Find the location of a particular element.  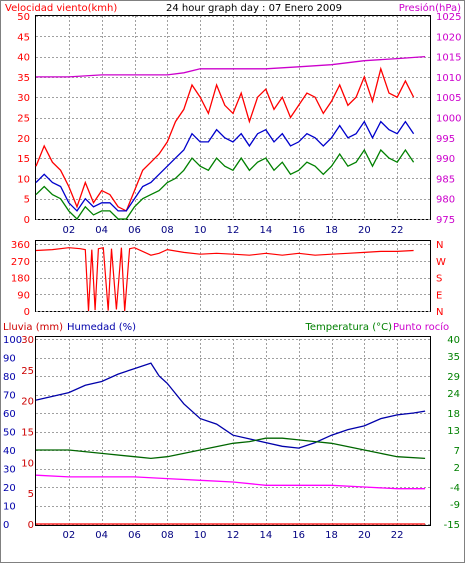

temperature-axis-ticks: -15 -9 -4 2 7 13 18 24 29 35 40 is located at coordinates (452, 433).